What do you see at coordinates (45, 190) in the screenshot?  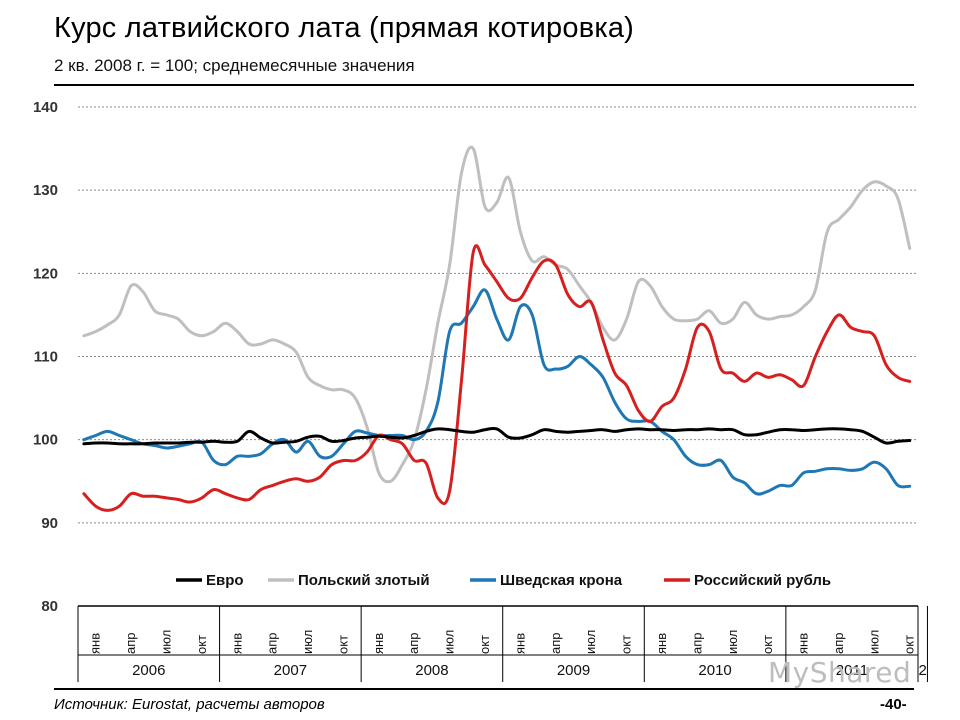 I see `y-tick-label: 130` at bounding box center [45, 190].